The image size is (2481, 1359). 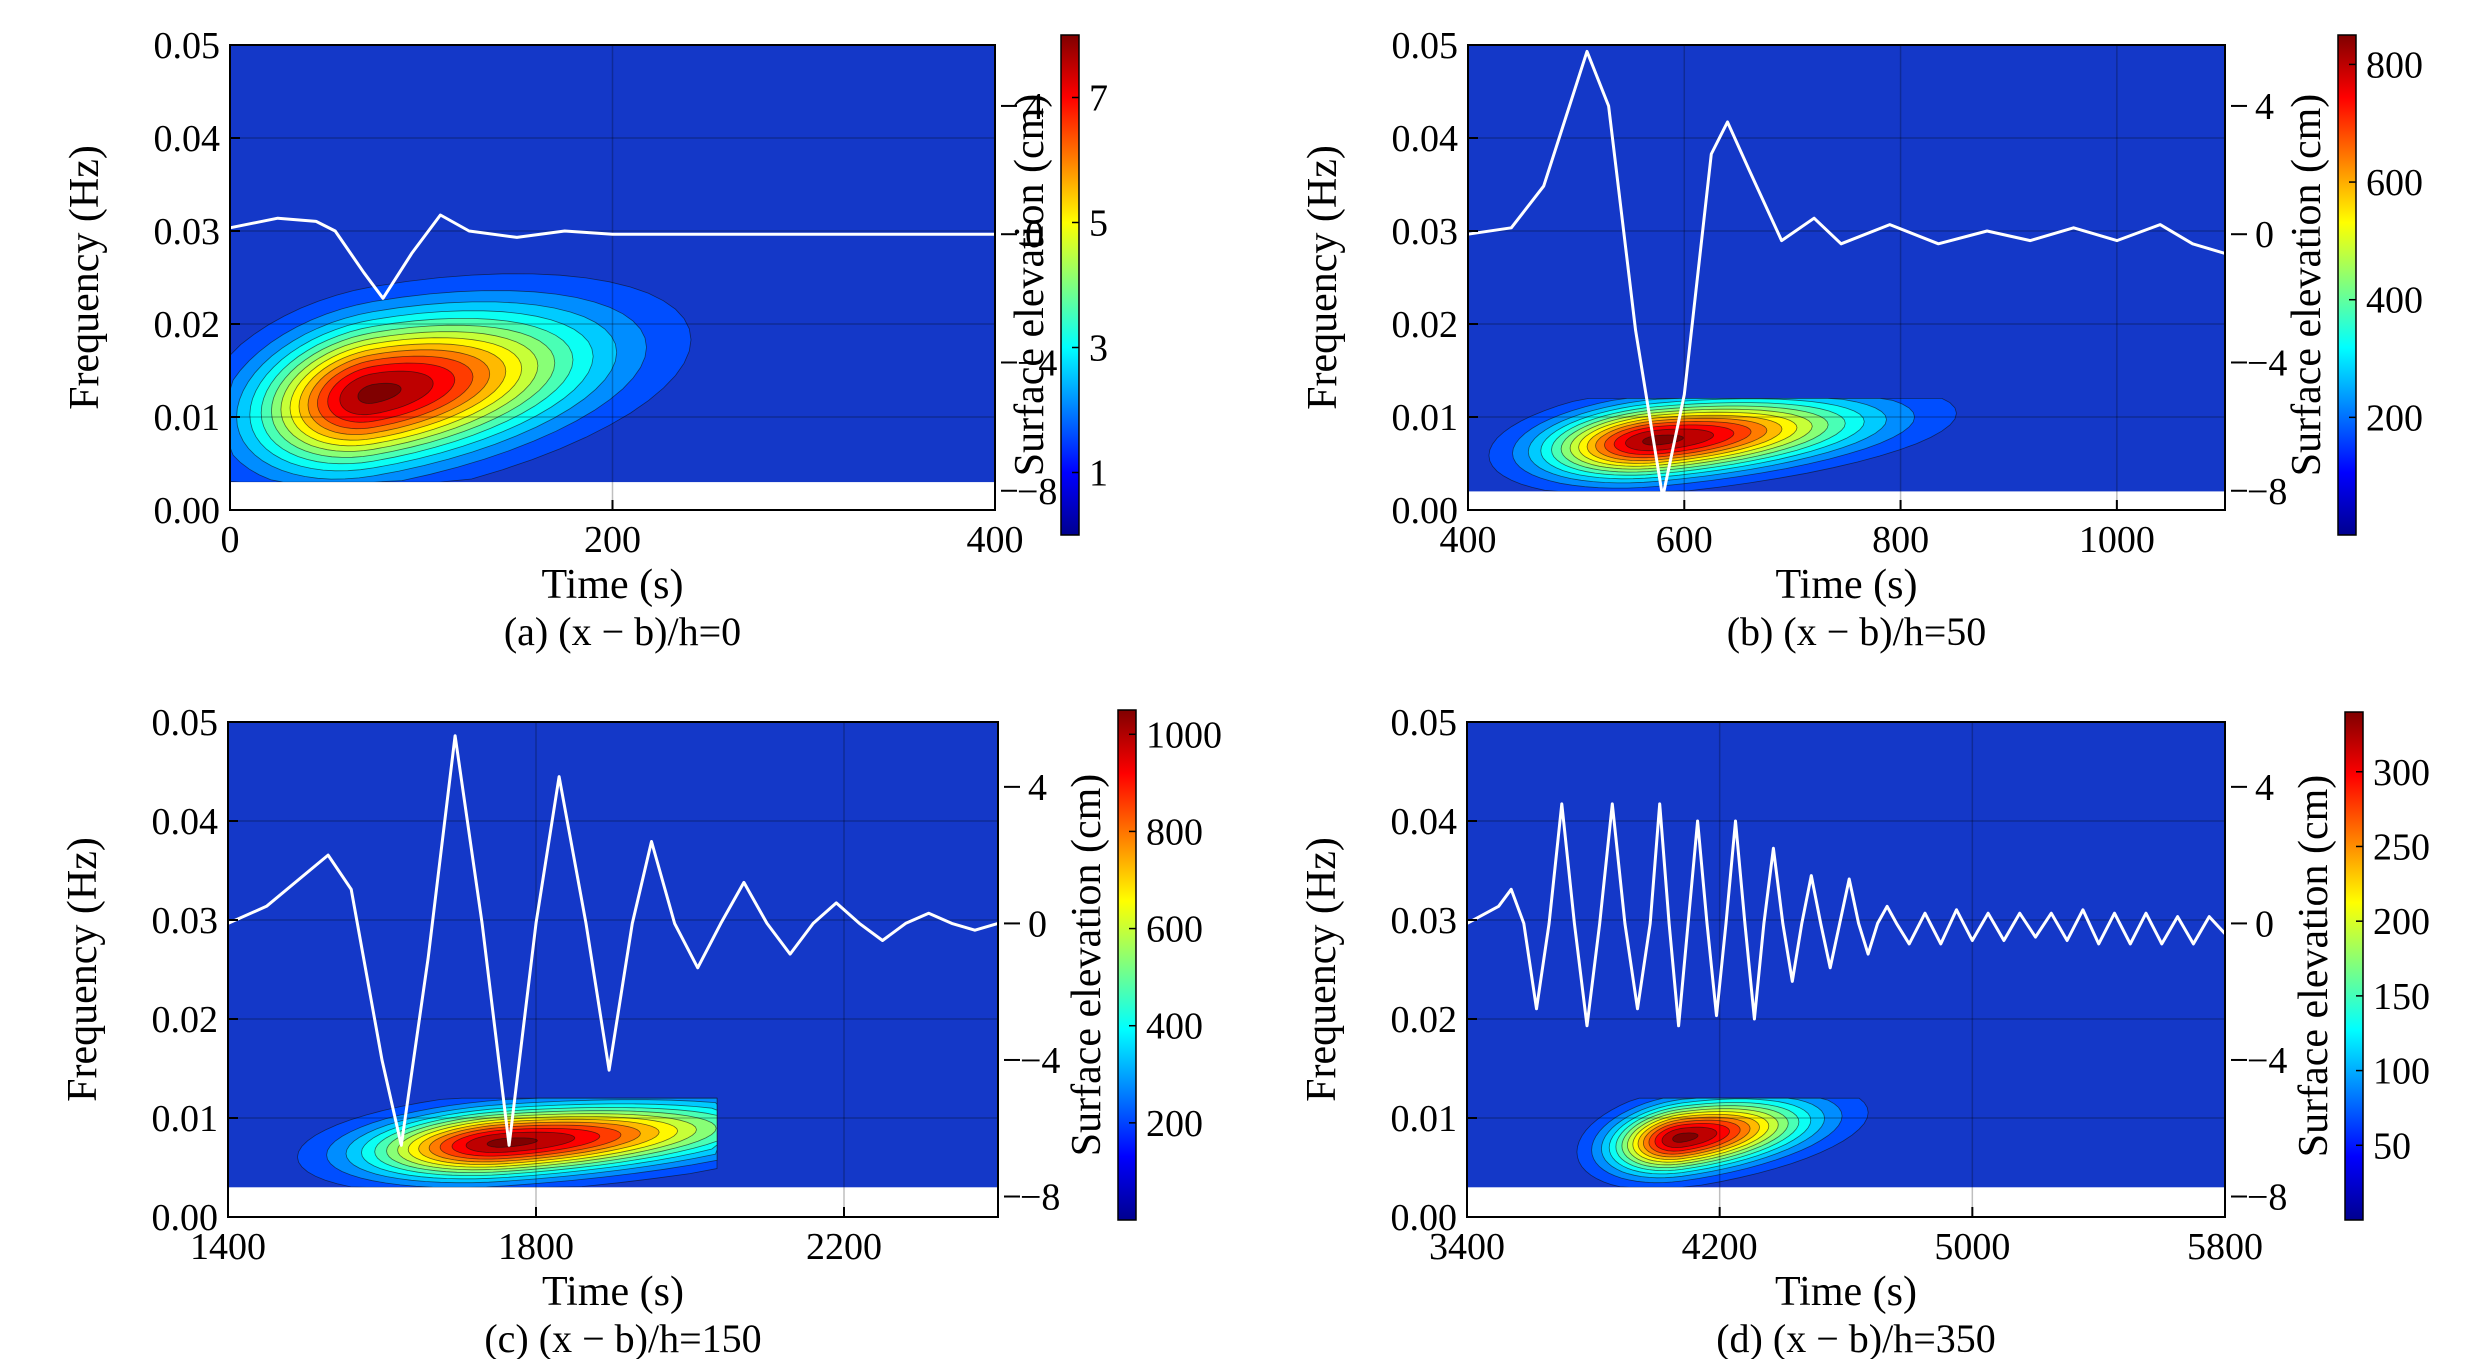 I want to click on x-tick-label: 2200, so click(x=844, y=1247).